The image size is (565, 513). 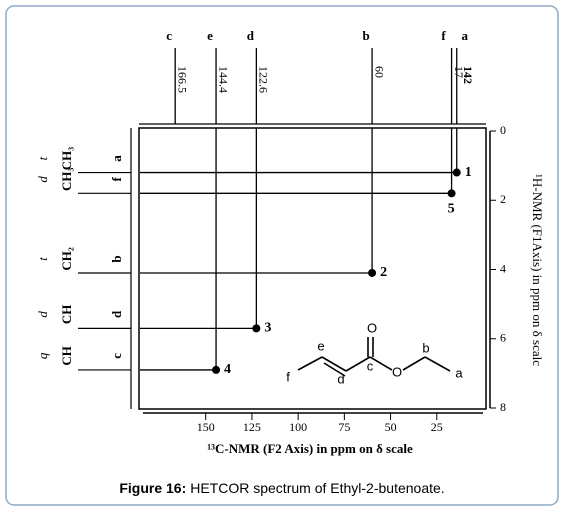 I want to click on point-label: 4, so click(x=227, y=369).